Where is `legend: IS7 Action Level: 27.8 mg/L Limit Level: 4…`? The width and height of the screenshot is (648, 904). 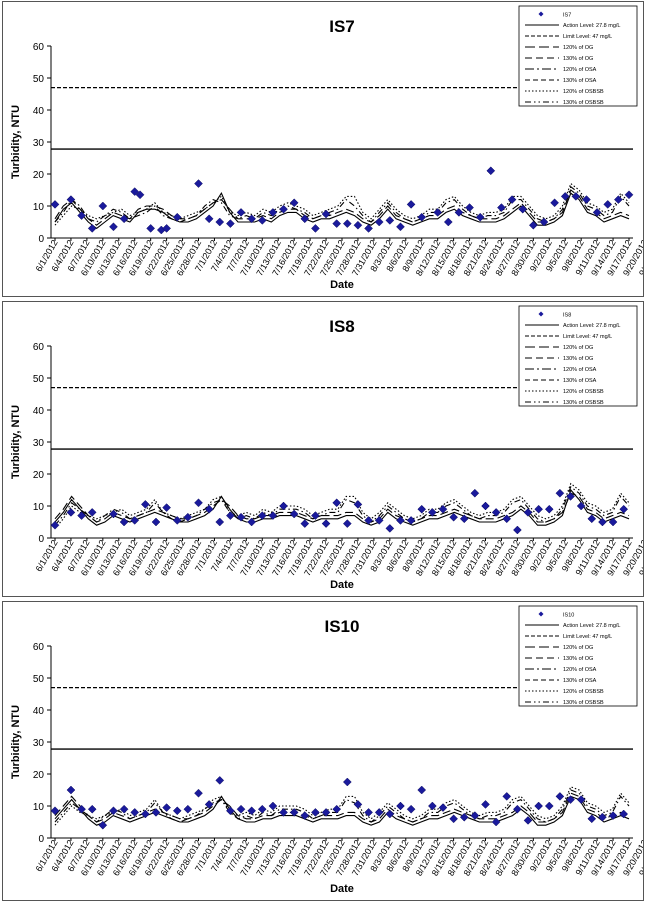
legend: IS7 Action Level: 27.8 mg/L Limit Level: 4… is located at coordinates (578, 56).